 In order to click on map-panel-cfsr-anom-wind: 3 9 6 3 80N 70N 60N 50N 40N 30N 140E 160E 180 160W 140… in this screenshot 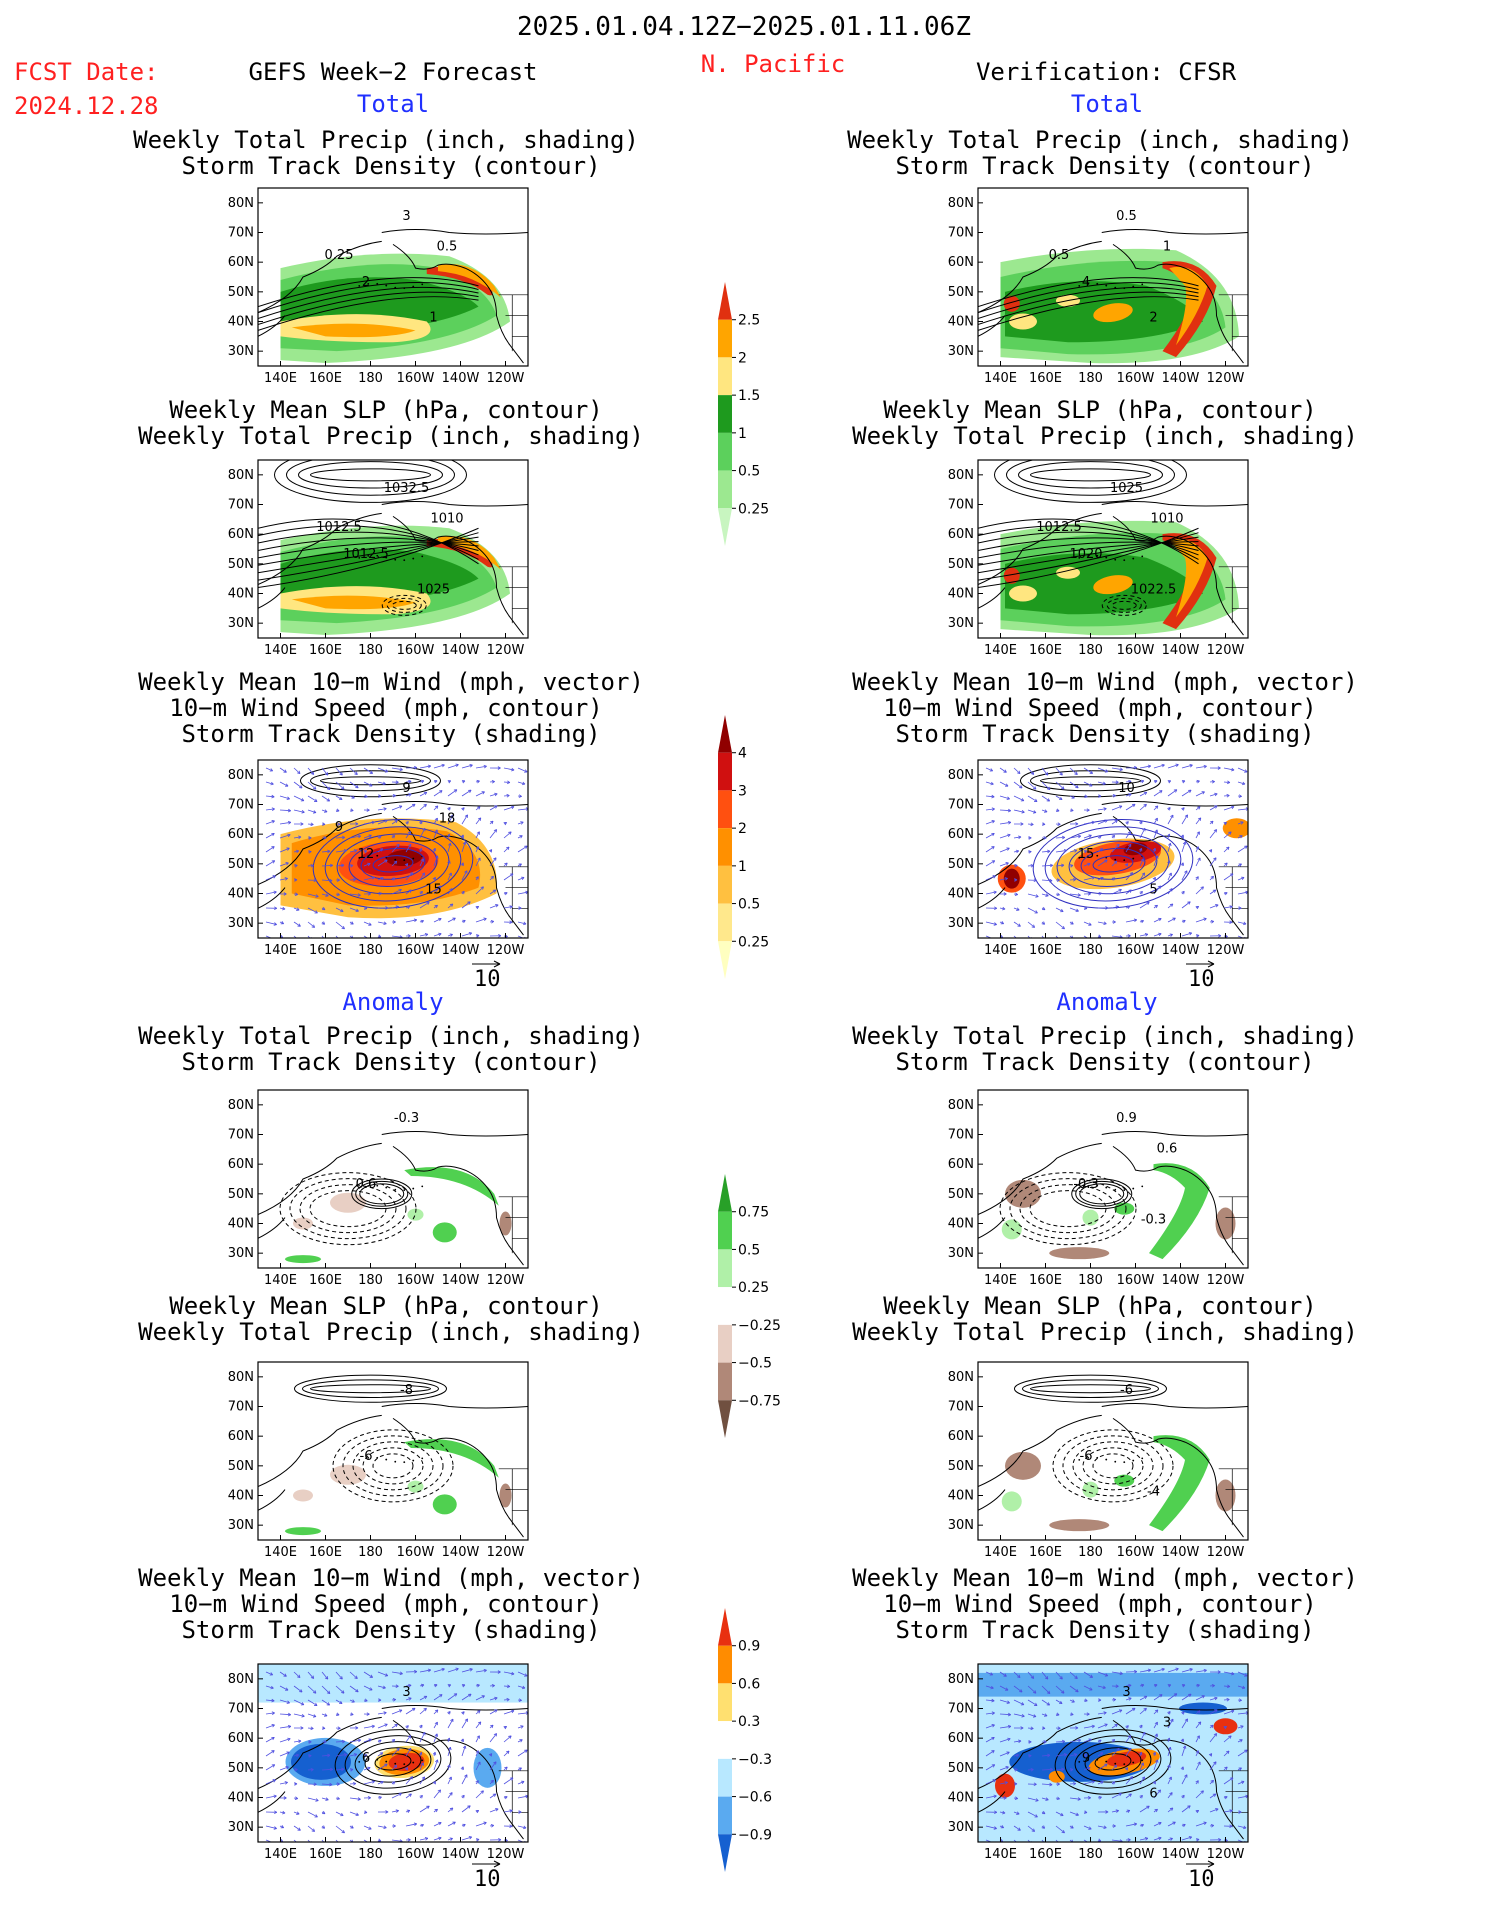, I will do `click(1098, 1762)`.